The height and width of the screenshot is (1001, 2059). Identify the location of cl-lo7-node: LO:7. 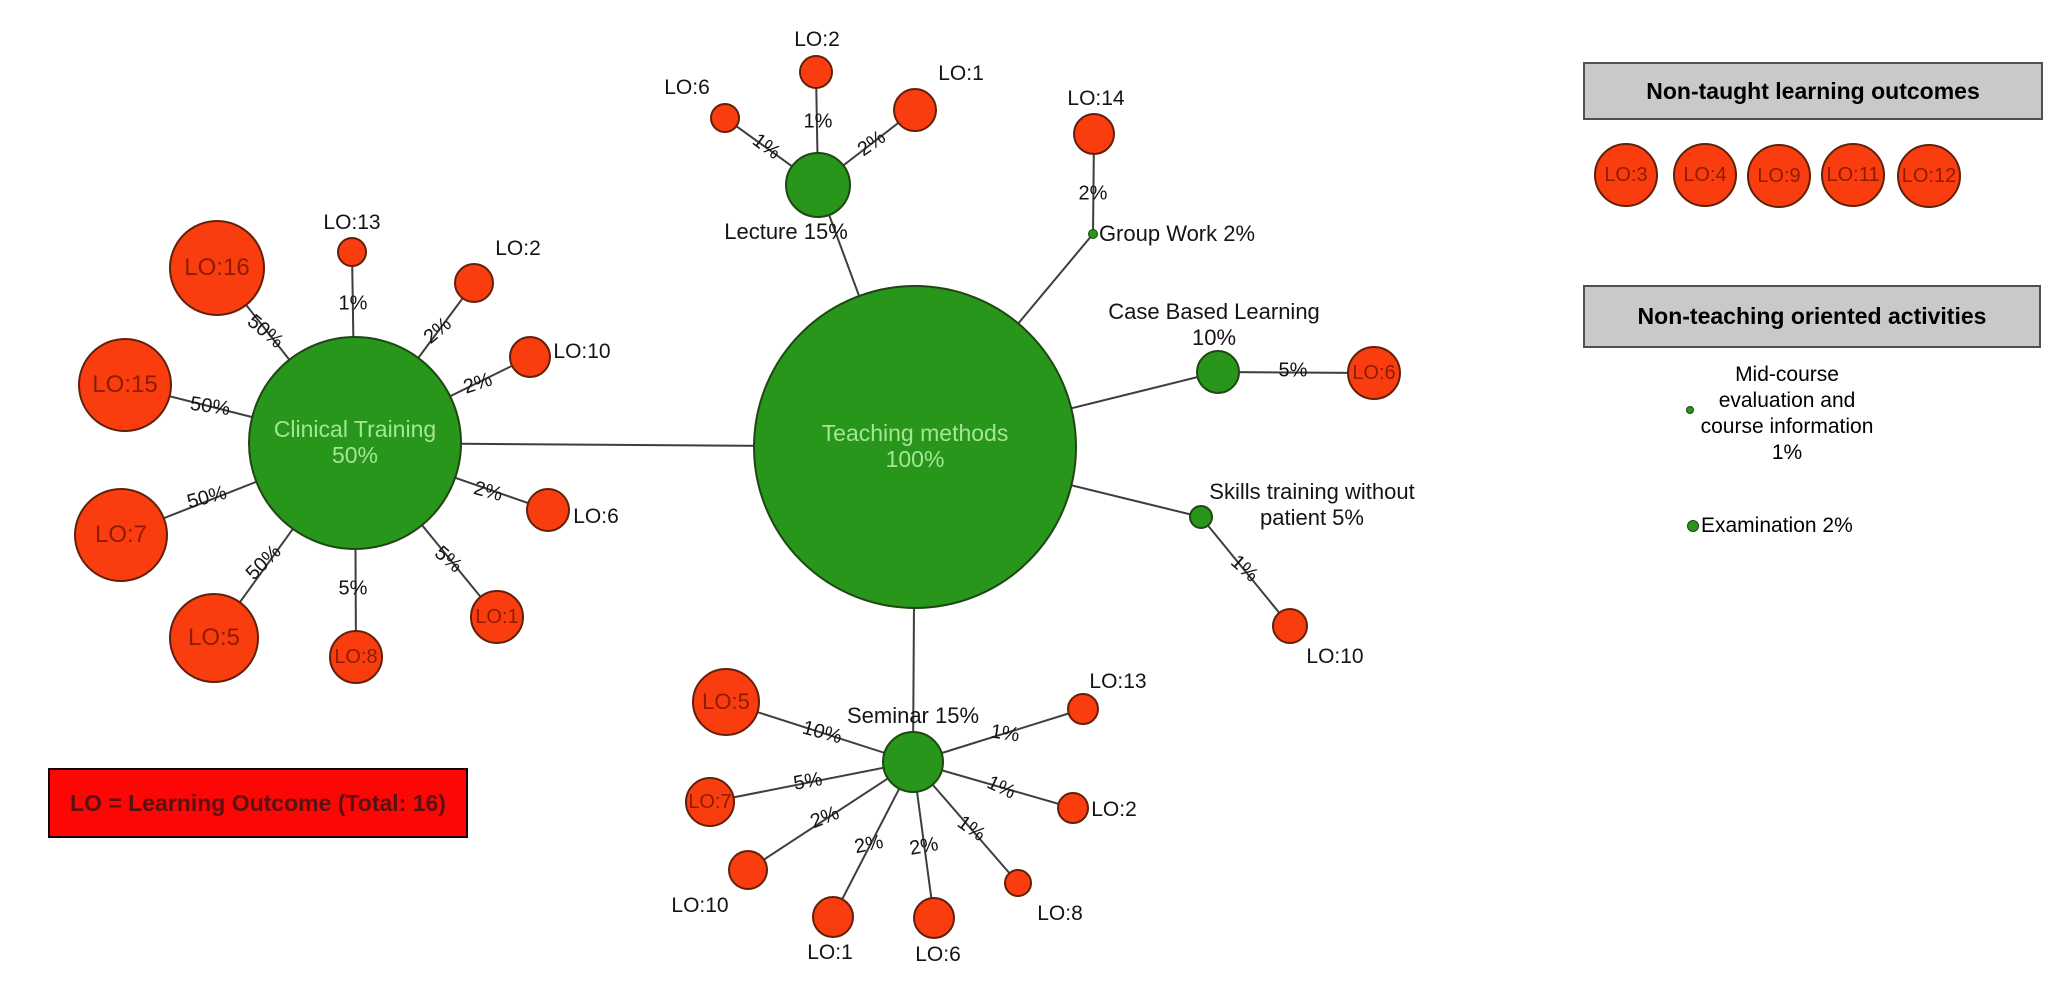
(121, 535).